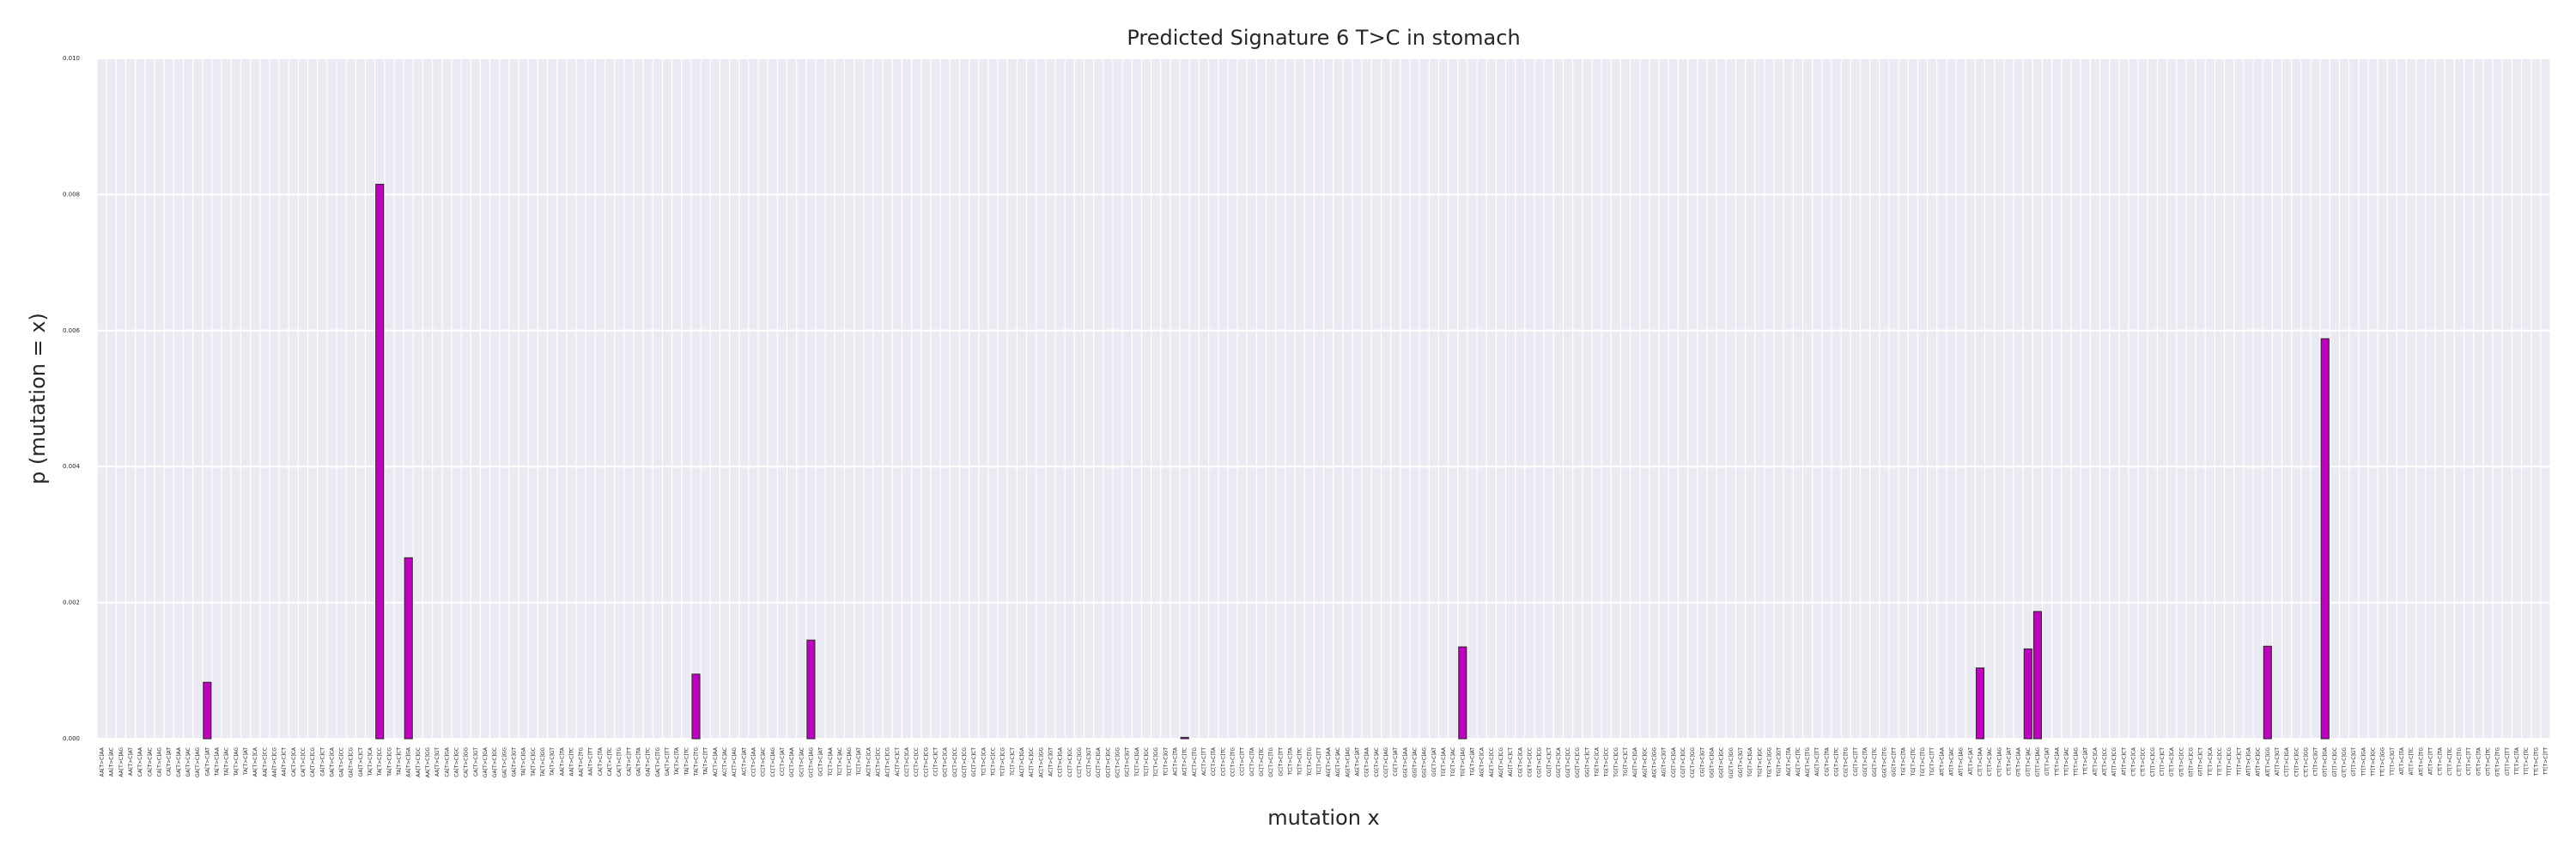 This screenshot has width=2576, height=859. Describe the element at coordinates (1530, 762) in the screenshot. I see `x-tick-label: CG[T>C]CC` at that location.